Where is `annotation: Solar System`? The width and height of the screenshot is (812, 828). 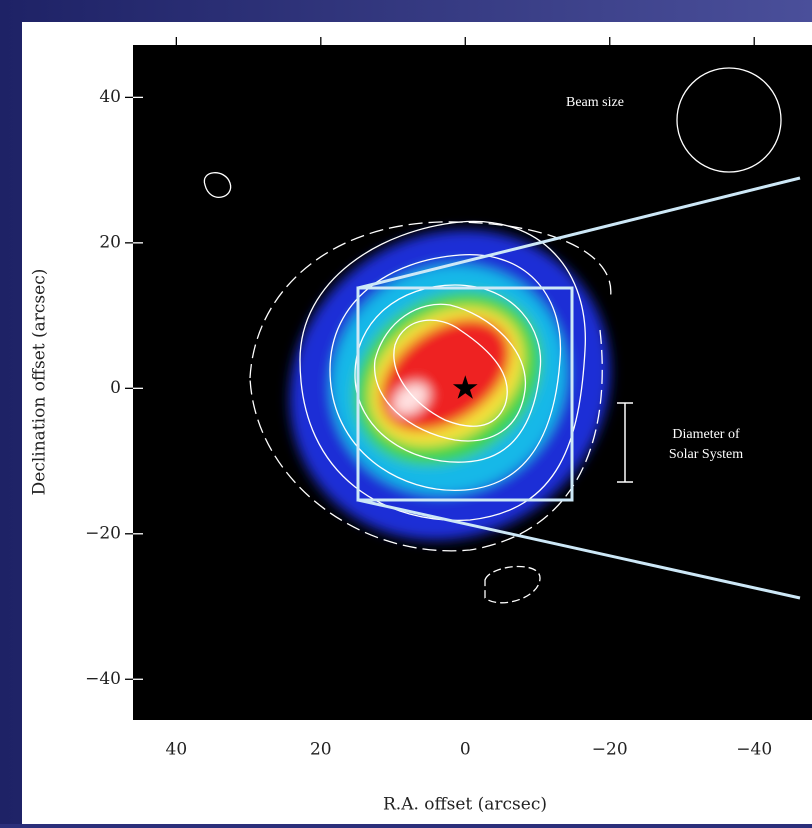
annotation: Solar System is located at coordinates (706, 454).